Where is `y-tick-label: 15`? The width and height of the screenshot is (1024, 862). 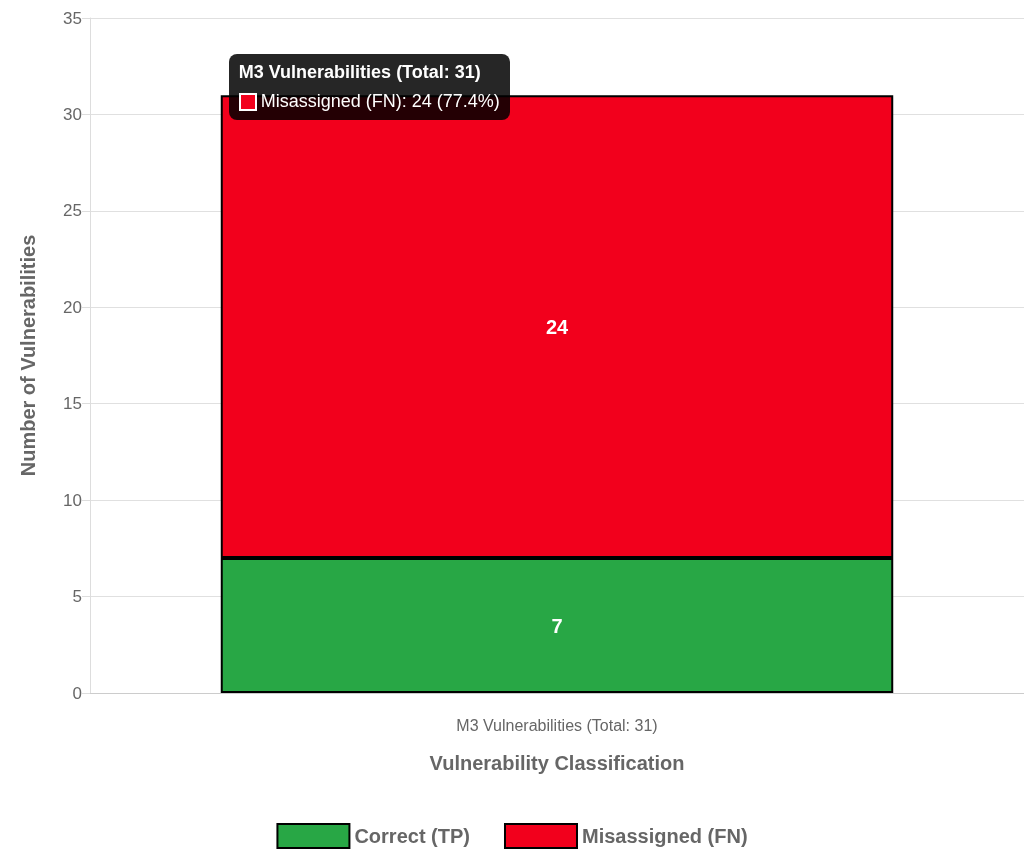
y-tick-label: 15 is located at coordinates (72, 404).